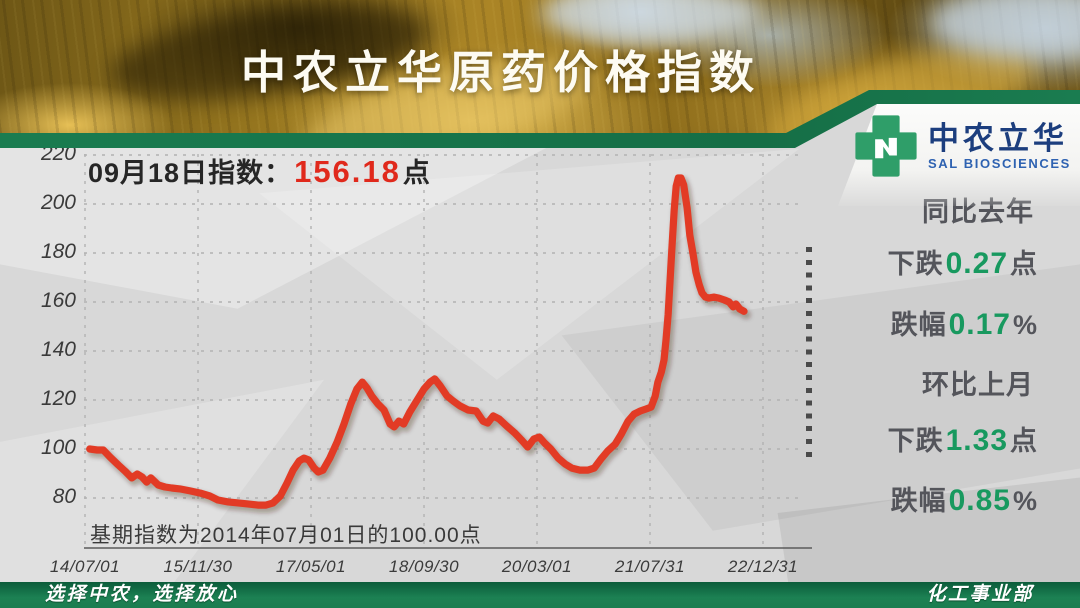  I want to click on stat-mom-header: 环比上月, so click(980, 382).